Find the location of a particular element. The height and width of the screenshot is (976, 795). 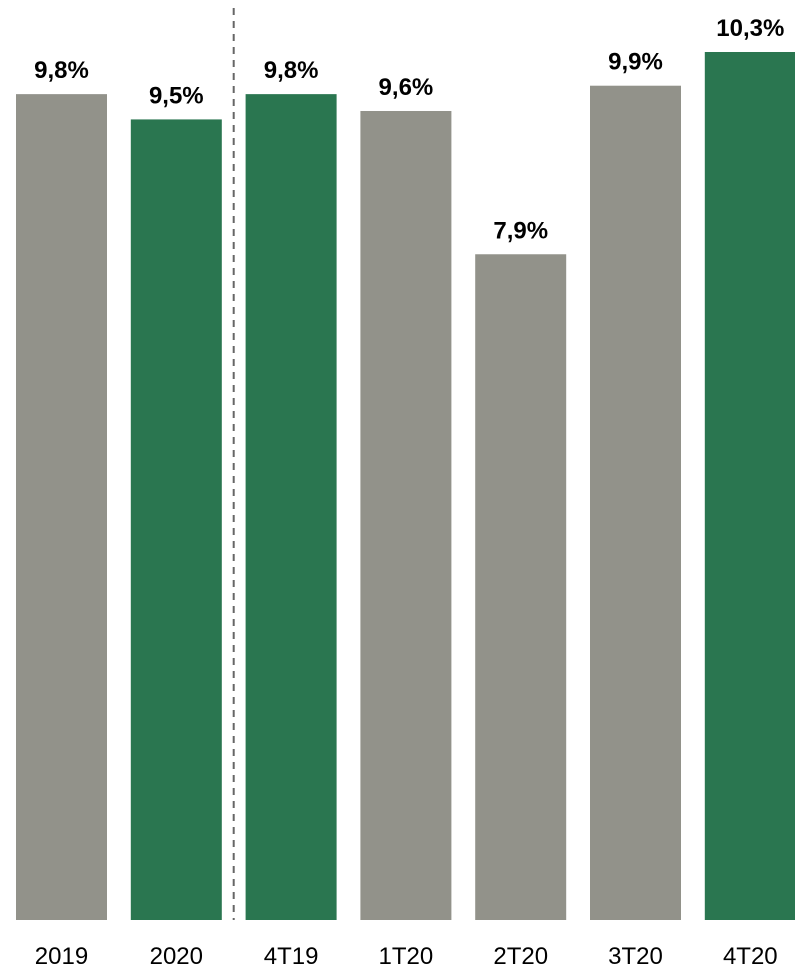

value-label: 9,5% is located at coordinates (176, 95).